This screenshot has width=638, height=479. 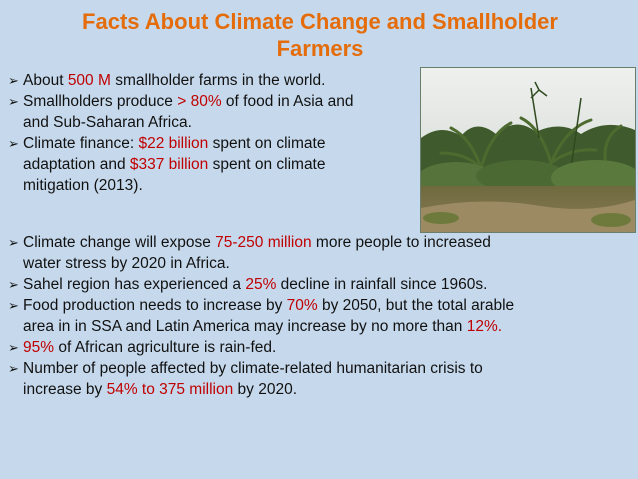 What do you see at coordinates (302, 305) in the screenshot?
I see `highlighted-figure: 70%` at bounding box center [302, 305].